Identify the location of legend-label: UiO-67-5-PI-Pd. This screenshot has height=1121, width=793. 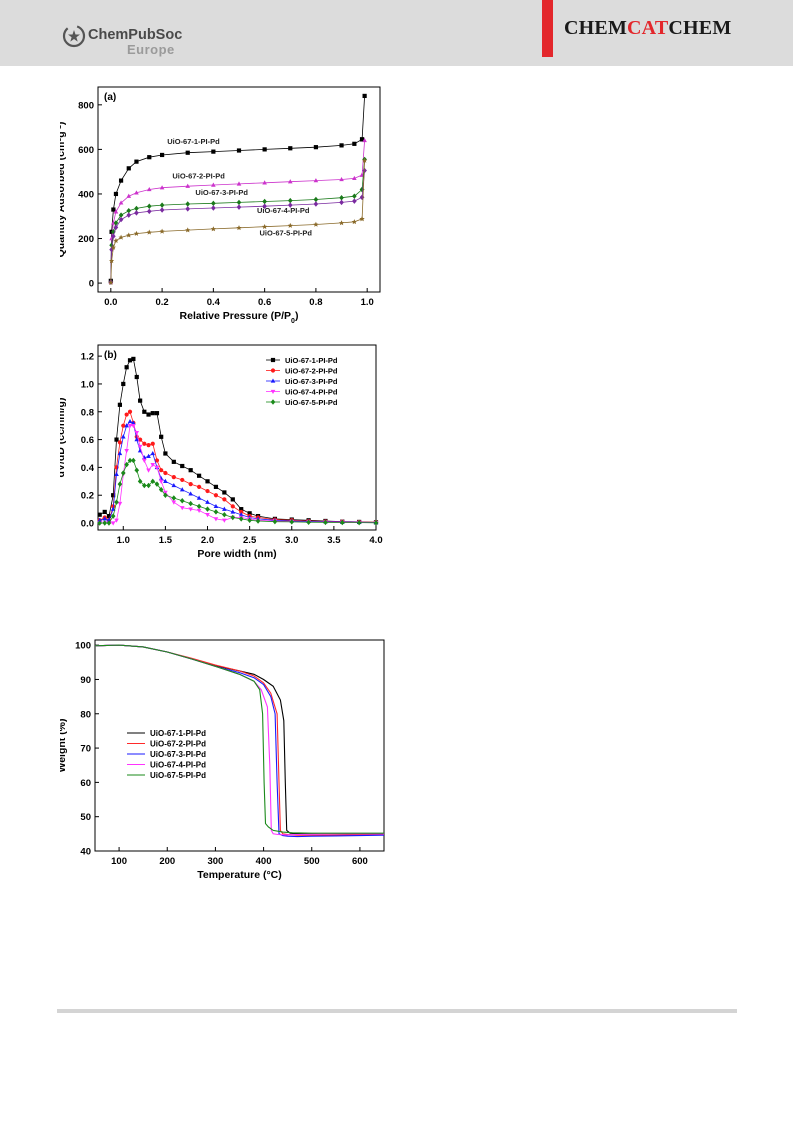
(311, 402).